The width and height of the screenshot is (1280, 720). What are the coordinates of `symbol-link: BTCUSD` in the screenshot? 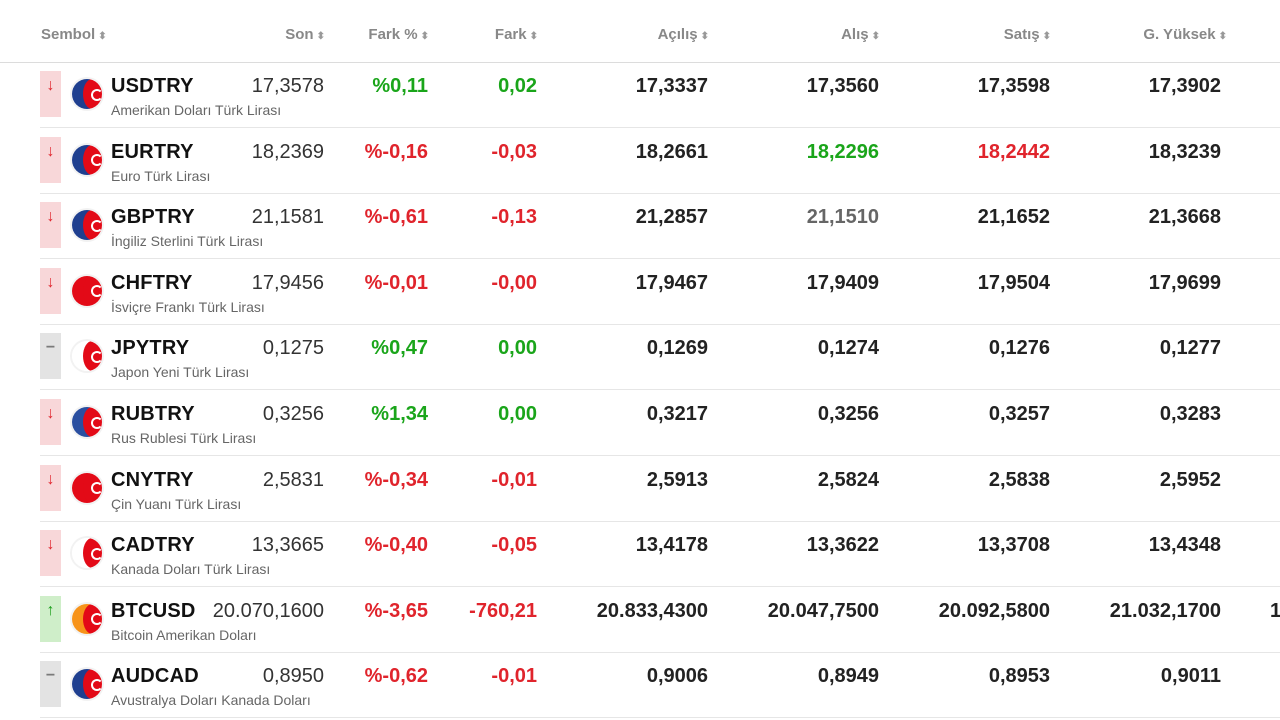 It's located at (153, 610).